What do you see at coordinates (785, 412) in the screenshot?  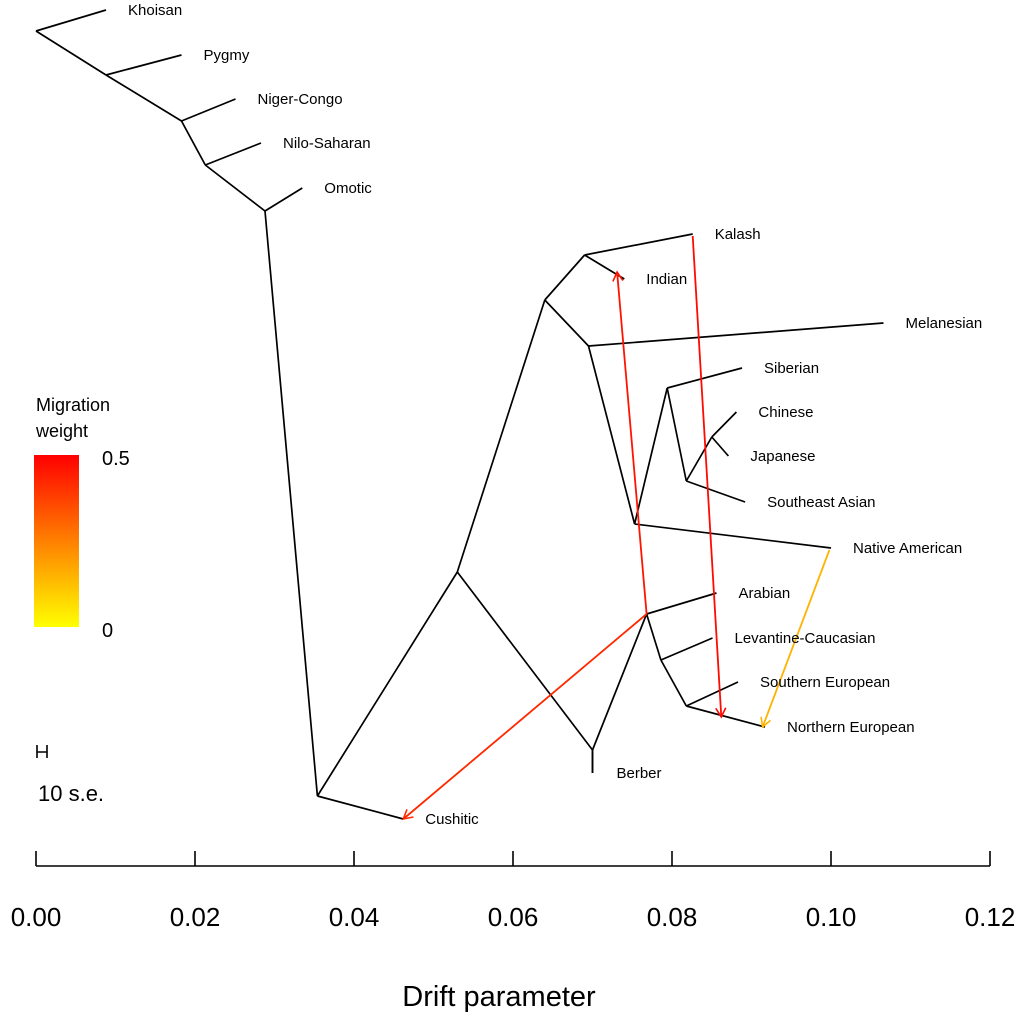 I see `population-label: Chinese` at bounding box center [785, 412].